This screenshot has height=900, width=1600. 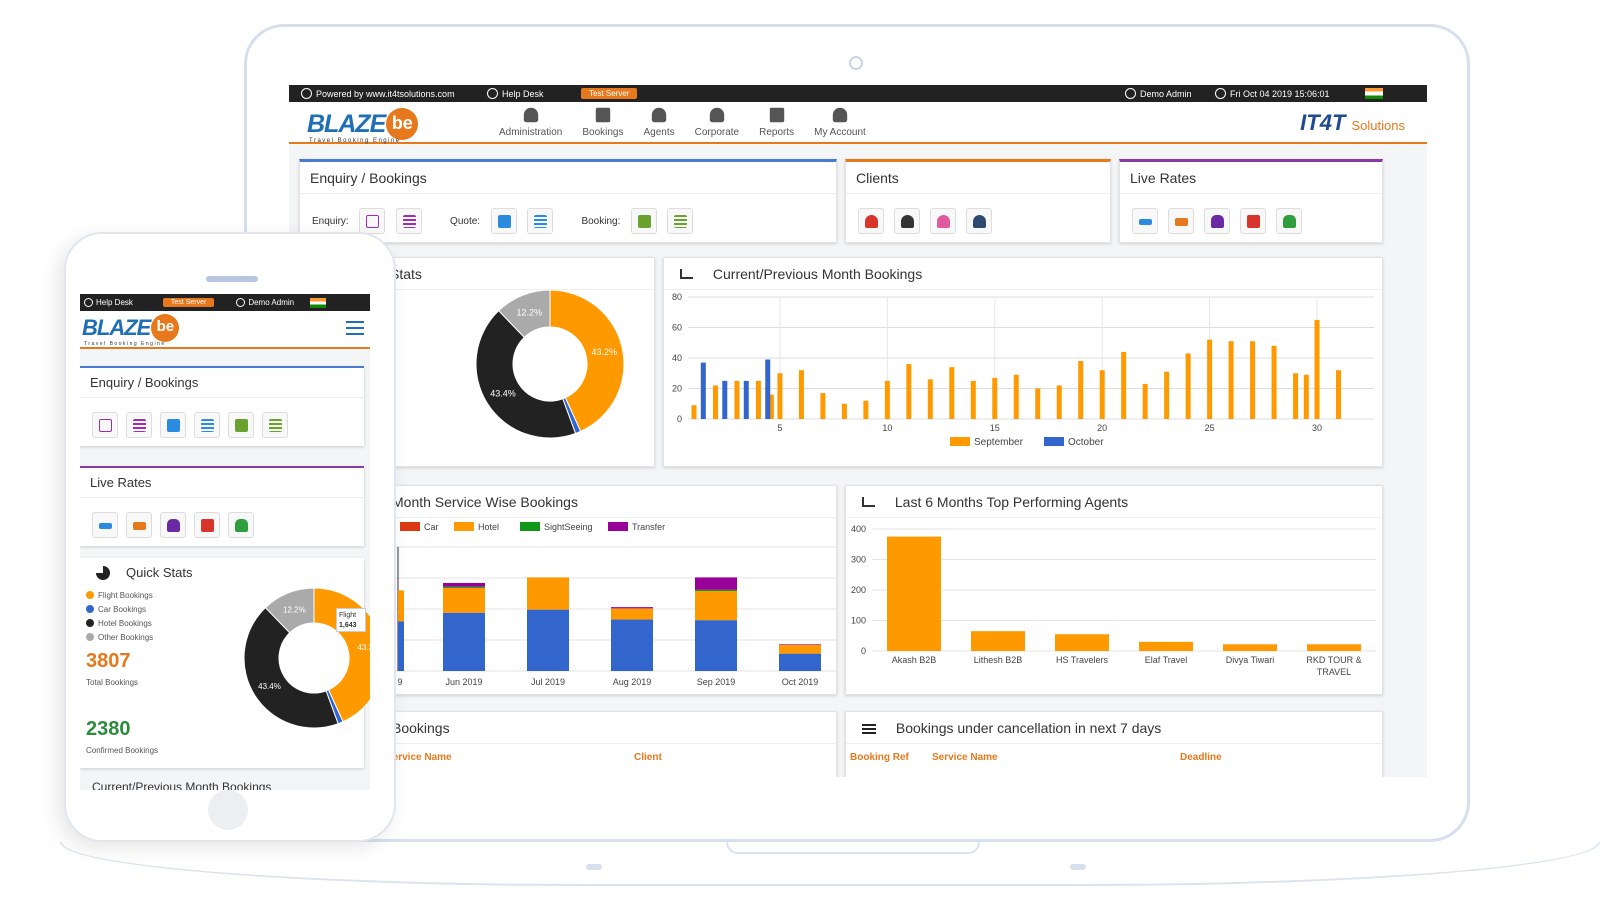 I want to click on bar-flight, so click(x=632, y=645).